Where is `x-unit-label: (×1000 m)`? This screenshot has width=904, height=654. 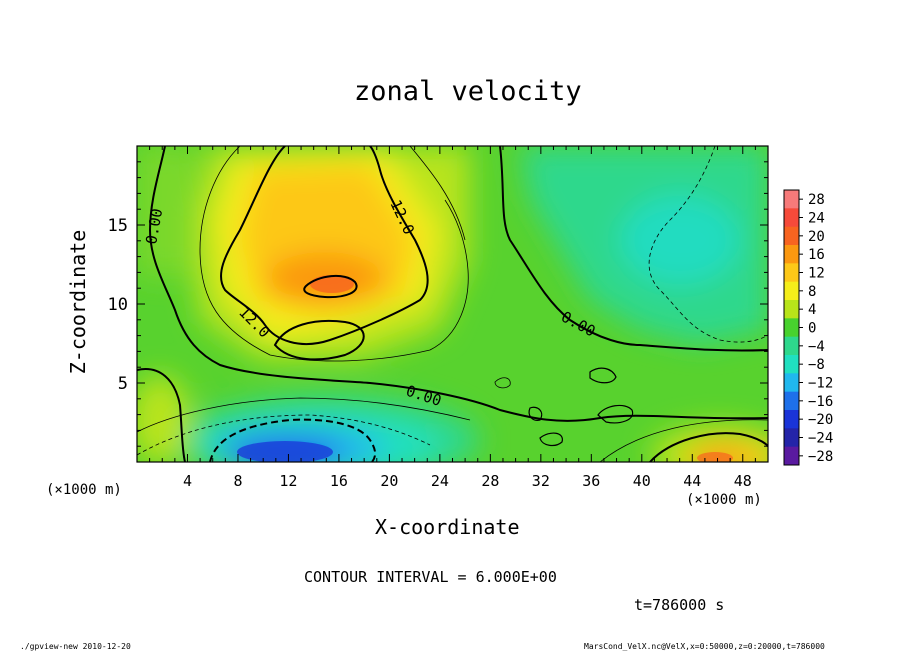
x-unit-label: (×1000 m) is located at coordinates (724, 500).